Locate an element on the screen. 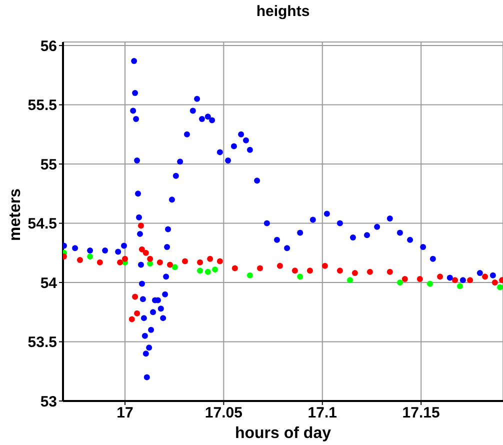 Image resolution: width=503 pixels, height=445 pixels. y-tick-label: 53.5 is located at coordinates (42, 343).